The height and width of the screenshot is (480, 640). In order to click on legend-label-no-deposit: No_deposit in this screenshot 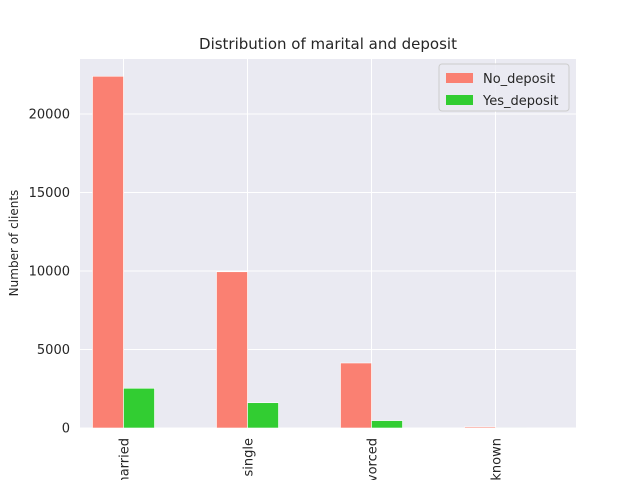, I will do `click(519, 79)`.